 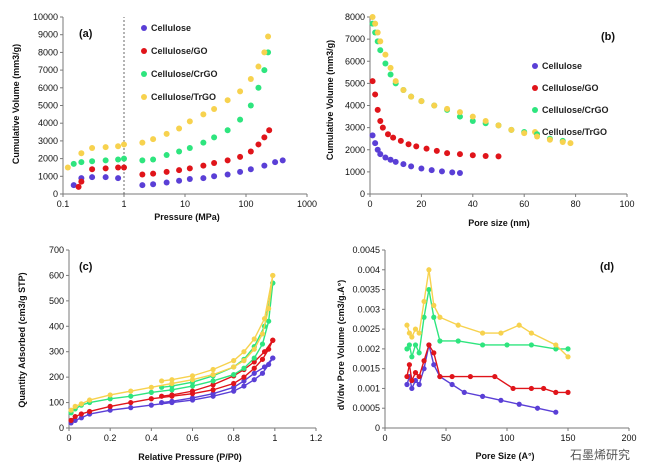 What do you see at coordinates (366, 290) in the screenshot?
I see `panel-d-y-tick-label: 0.0035` at bounding box center [366, 290].